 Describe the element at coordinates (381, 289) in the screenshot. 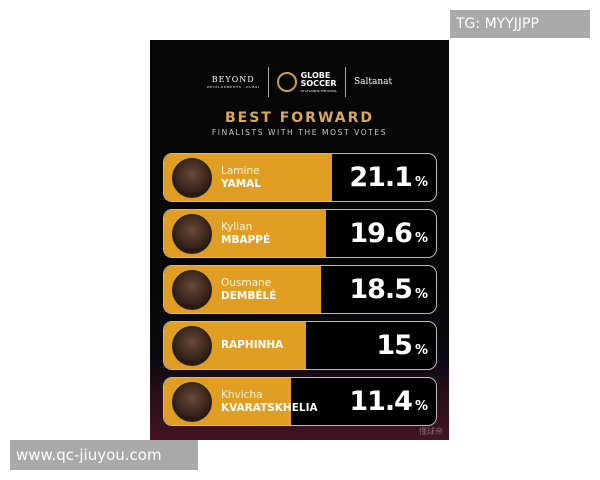

I see `value-label: 18.5` at that location.